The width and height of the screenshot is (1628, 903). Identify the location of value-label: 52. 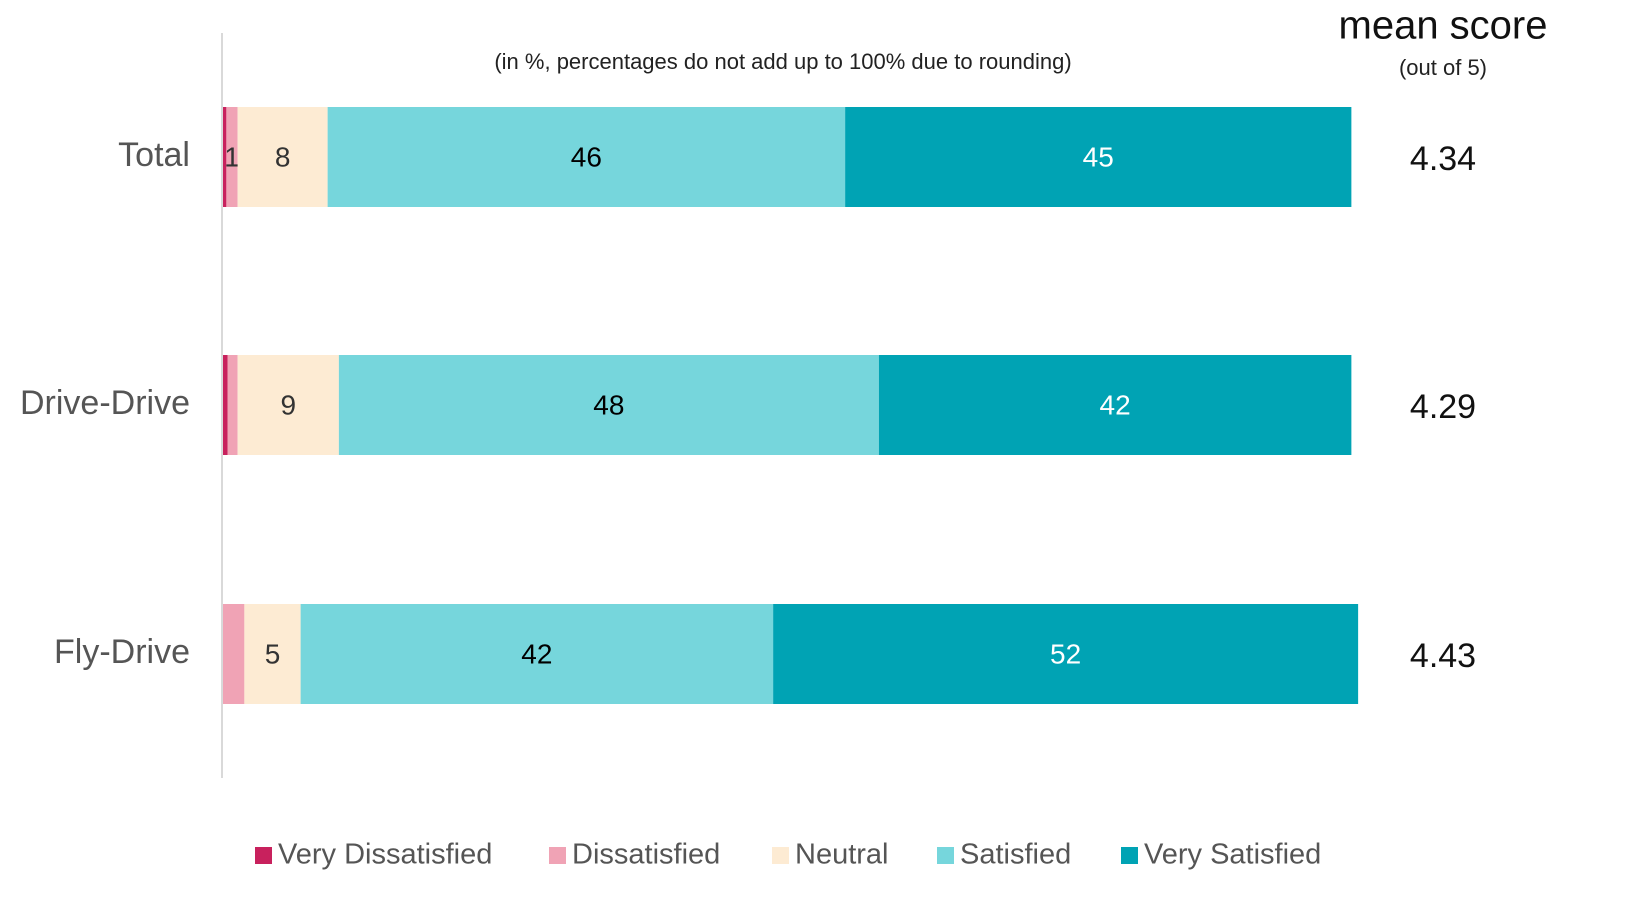
(1065, 653).